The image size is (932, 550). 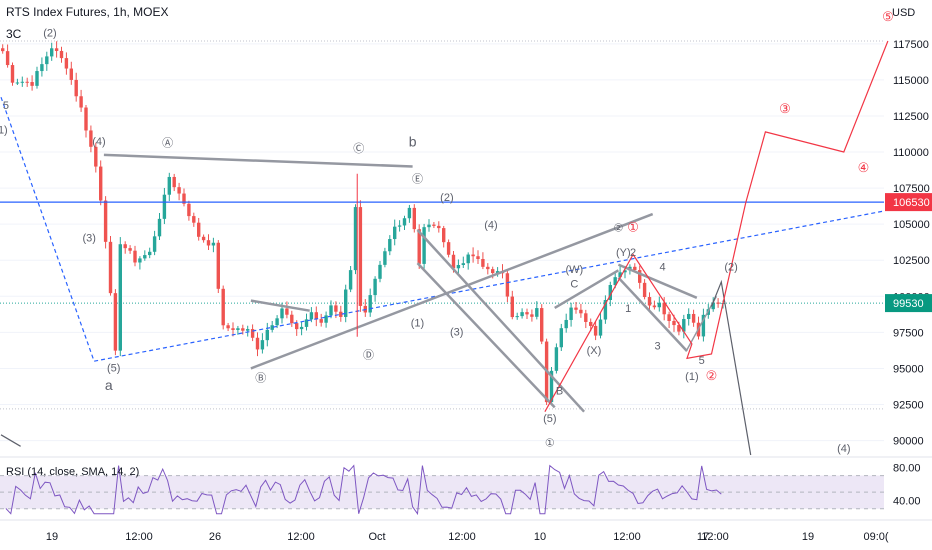 What do you see at coordinates (702, 361) in the screenshot?
I see `wave-label: 5` at bounding box center [702, 361].